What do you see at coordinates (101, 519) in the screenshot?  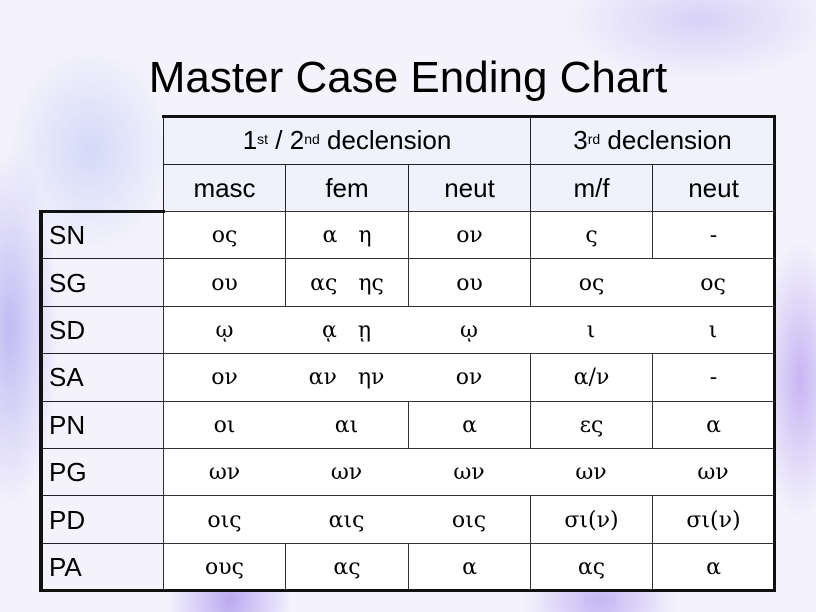 I see `row-label-pd: PD` at bounding box center [101, 519].